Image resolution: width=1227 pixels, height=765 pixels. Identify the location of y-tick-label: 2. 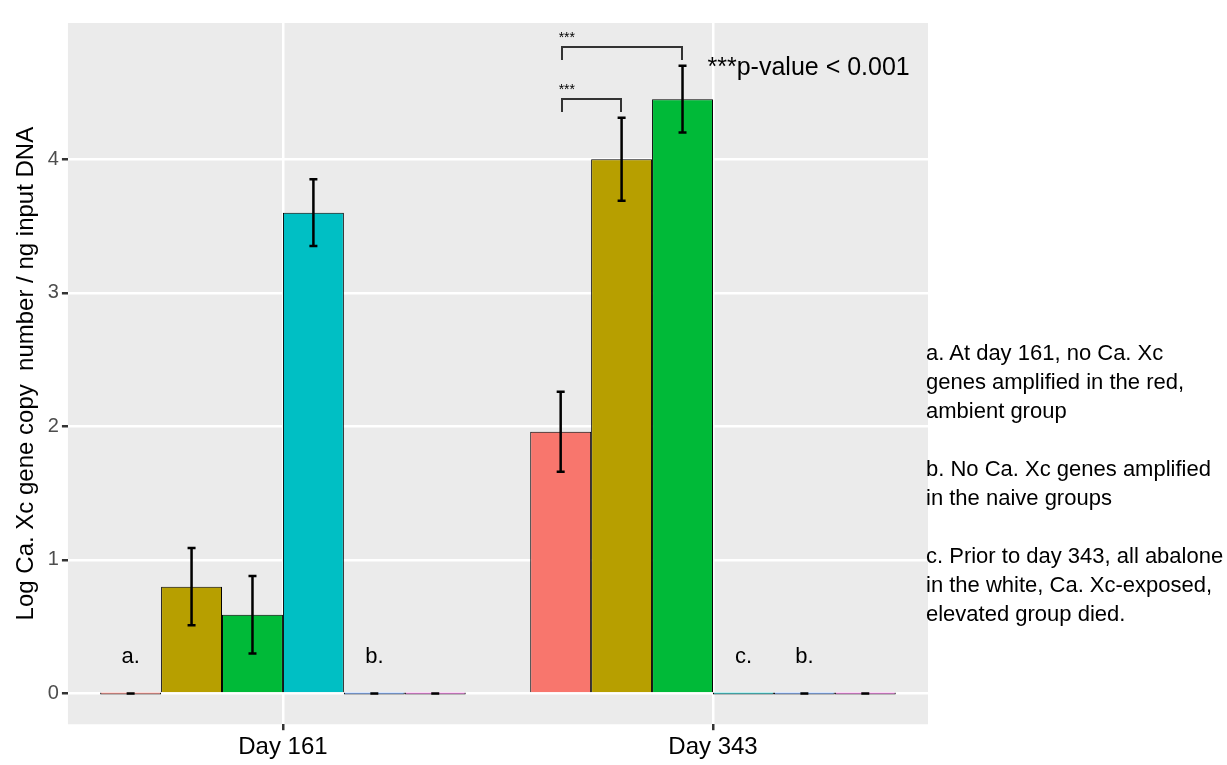
(53, 424).